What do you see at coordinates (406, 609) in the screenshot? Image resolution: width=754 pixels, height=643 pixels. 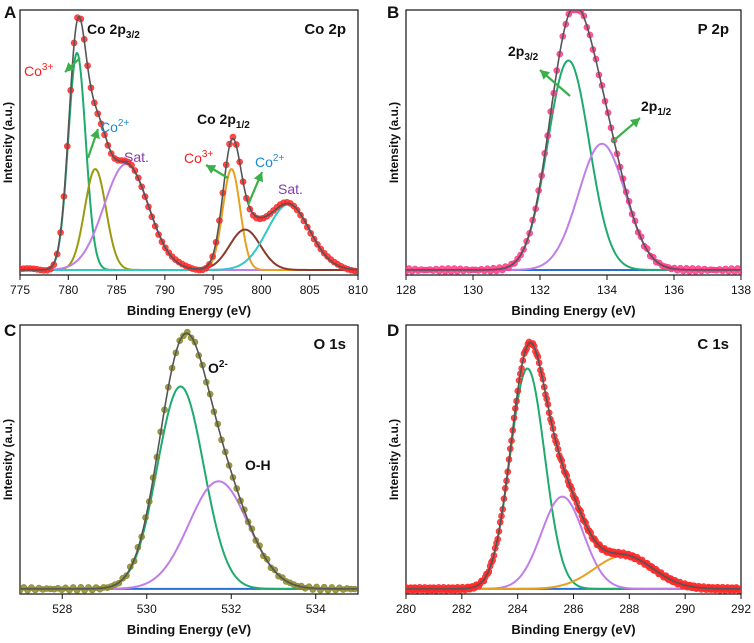 I see `x-tick-label: 280` at bounding box center [406, 609].